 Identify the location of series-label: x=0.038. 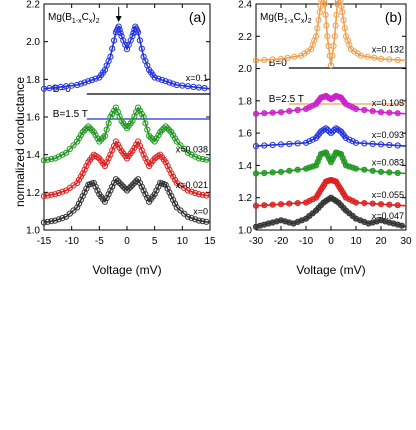
(192, 149).